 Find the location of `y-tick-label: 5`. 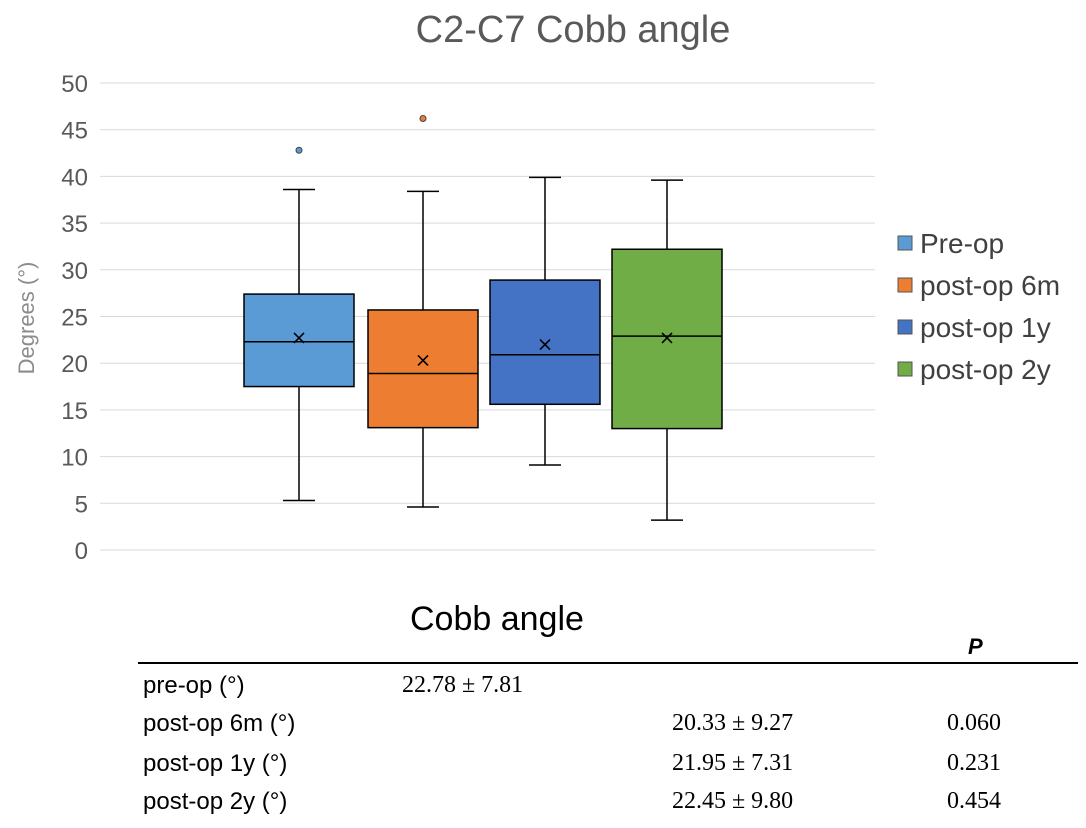

y-tick-label: 5 is located at coordinates (81, 504).